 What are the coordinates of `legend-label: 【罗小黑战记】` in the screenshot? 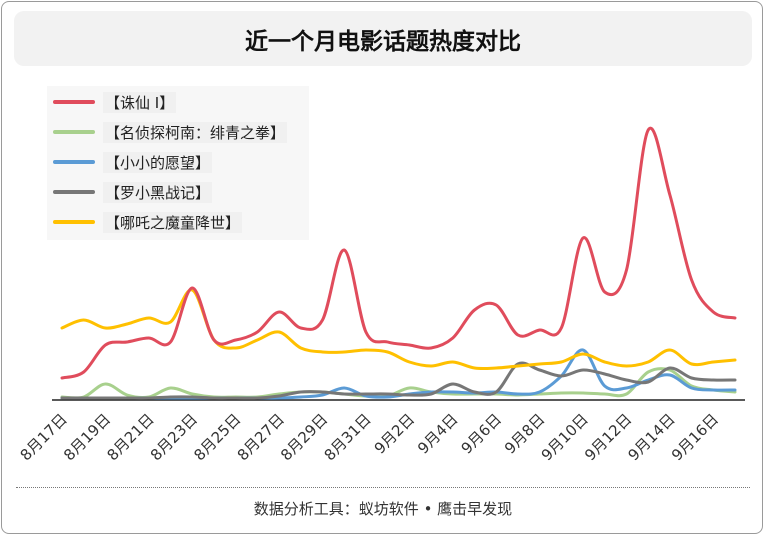 It's located at (158, 192).